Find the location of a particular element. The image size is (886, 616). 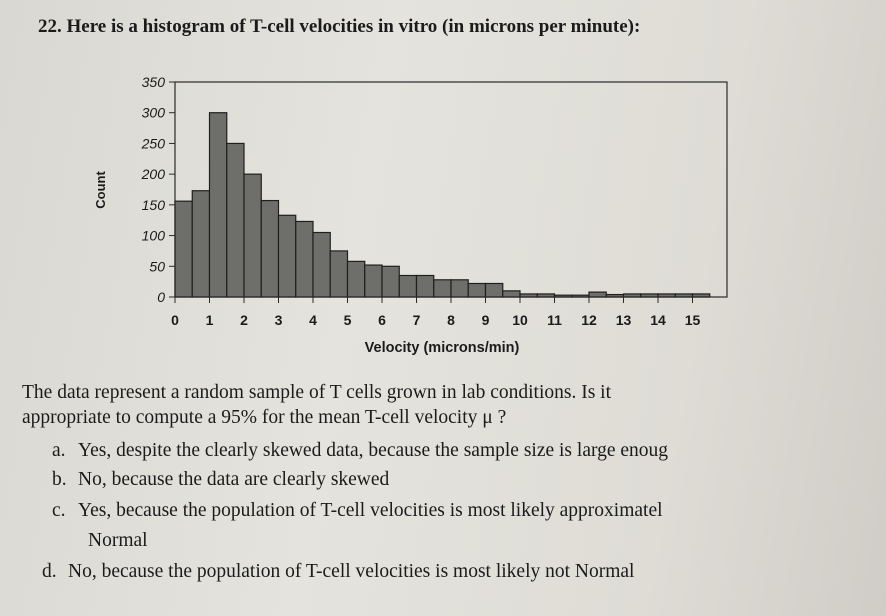

x-tick-label: 12 is located at coordinates (589, 320).